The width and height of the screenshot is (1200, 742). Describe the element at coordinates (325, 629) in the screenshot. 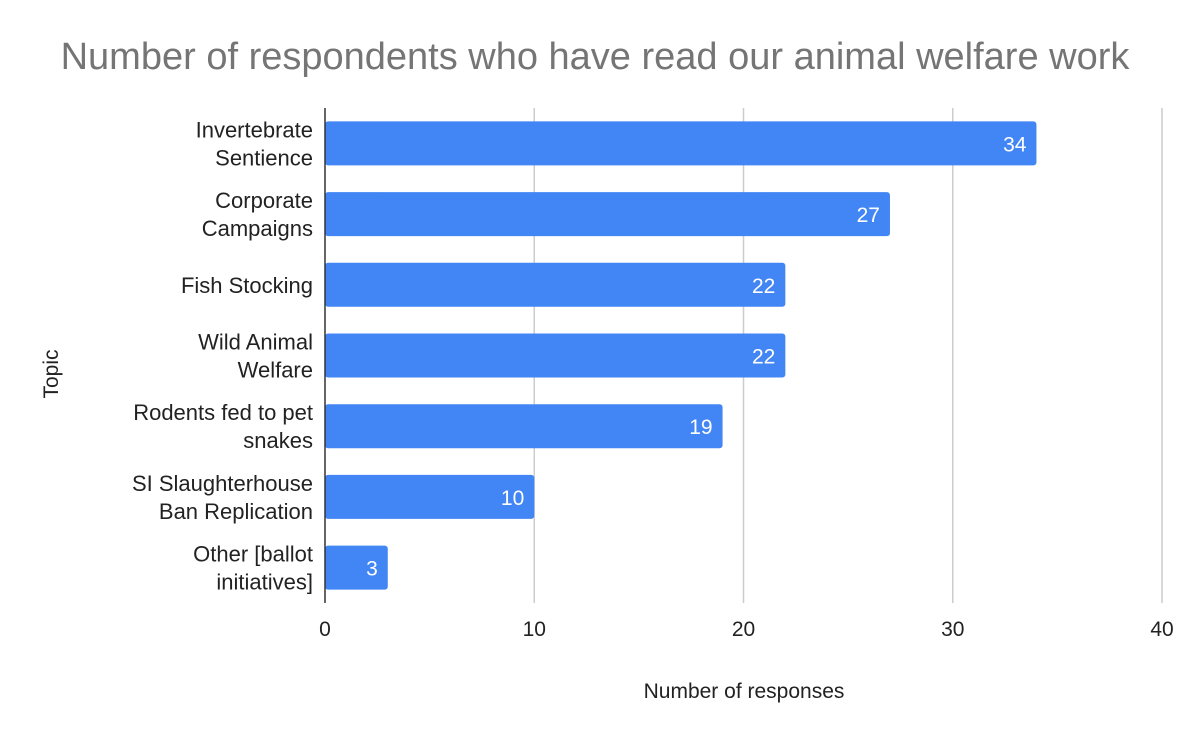

I see `x-tick-label: 0` at that location.